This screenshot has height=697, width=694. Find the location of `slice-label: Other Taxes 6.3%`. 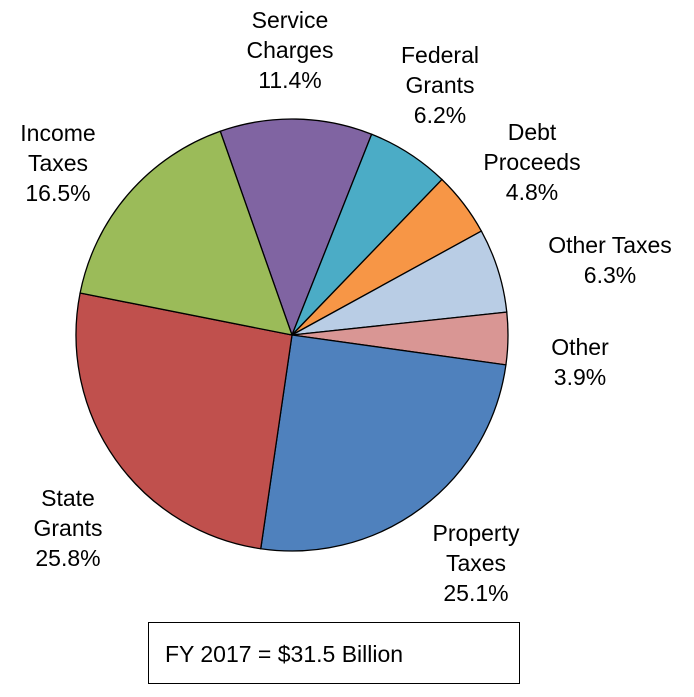

slice-label: Other Taxes 6.3% is located at coordinates (604, 260).